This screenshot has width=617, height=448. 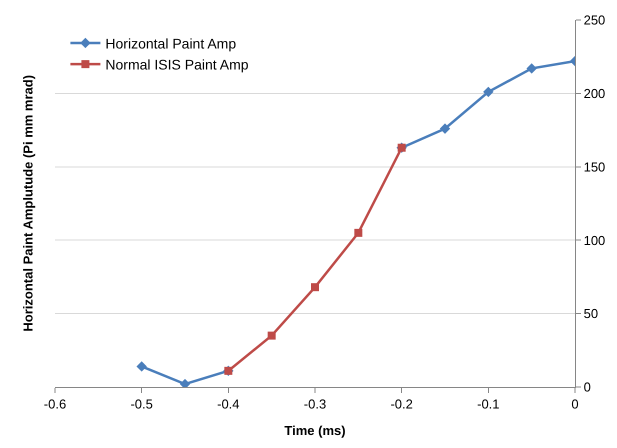 What do you see at coordinates (591, 314) in the screenshot?
I see `y-tick-label: 50` at bounding box center [591, 314].